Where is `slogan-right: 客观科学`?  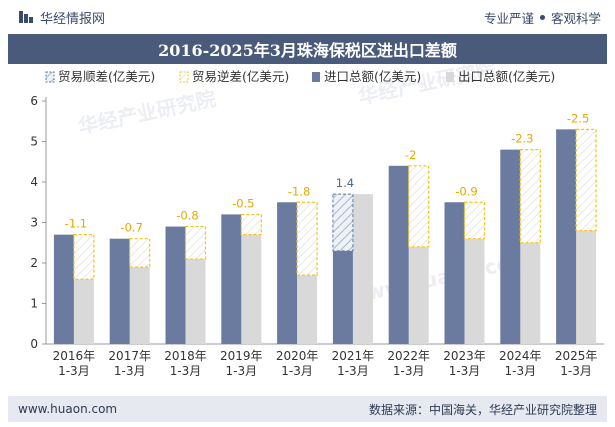 slogan-right: 客观科学 is located at coordinates (575, 18).